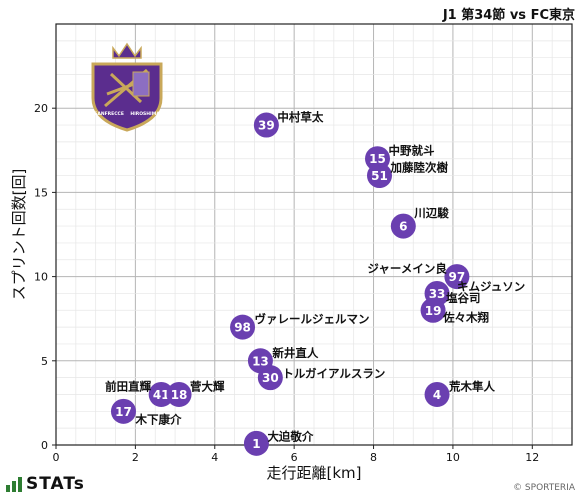 The image size is (583, 496). What do you see at coordinates (437, 294) in the screenshot?
I see `data-point-number: 33` at bounding box center [437, 294].